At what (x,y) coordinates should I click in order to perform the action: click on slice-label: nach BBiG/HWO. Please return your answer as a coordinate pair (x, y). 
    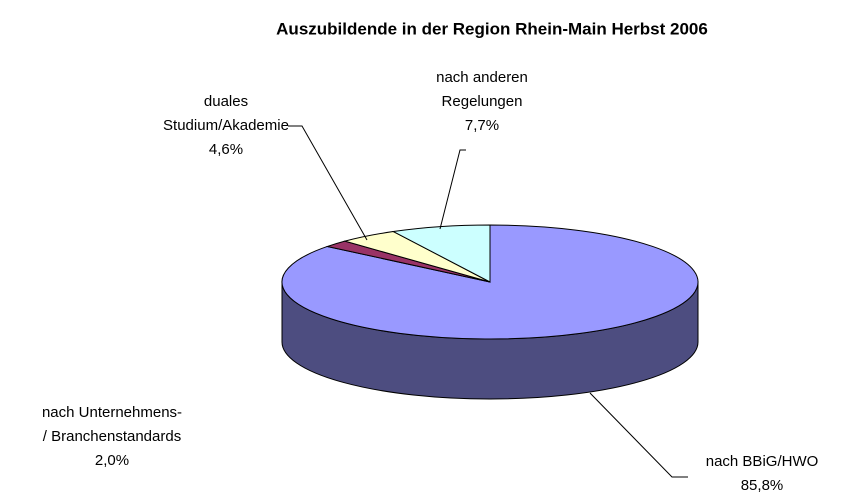
    Looking at the image, I should click on (762, 461).